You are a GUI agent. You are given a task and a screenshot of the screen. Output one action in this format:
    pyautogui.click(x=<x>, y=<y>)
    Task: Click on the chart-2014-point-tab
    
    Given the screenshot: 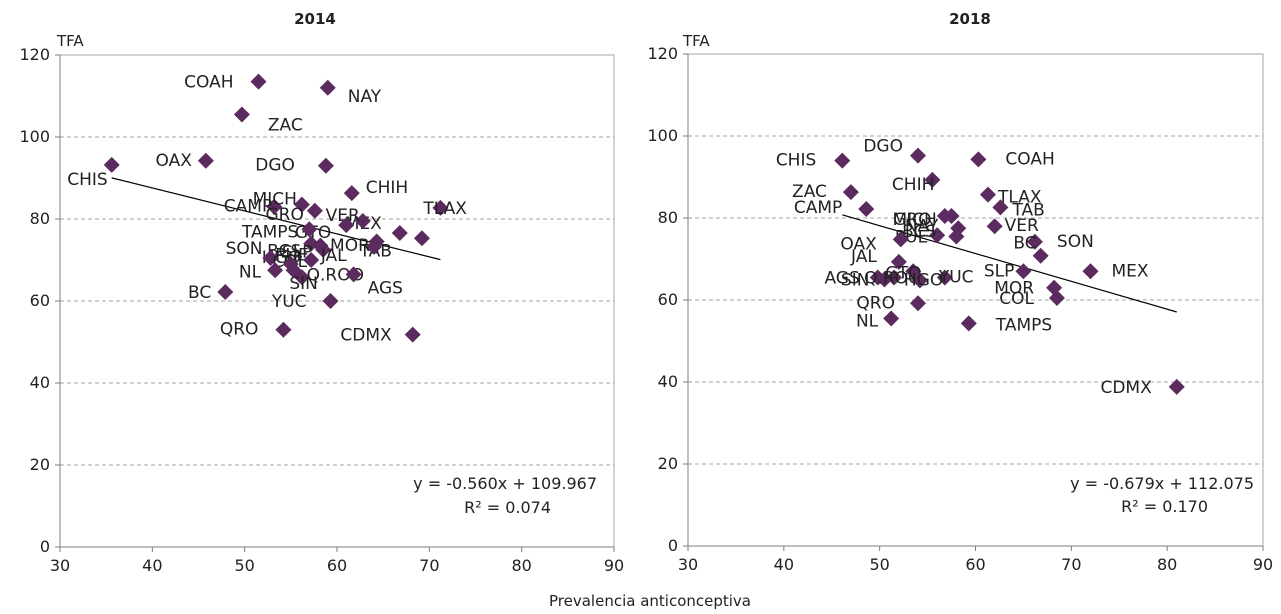 What is the action you would take?
    pyautogui.click(x=421, y=238)
    